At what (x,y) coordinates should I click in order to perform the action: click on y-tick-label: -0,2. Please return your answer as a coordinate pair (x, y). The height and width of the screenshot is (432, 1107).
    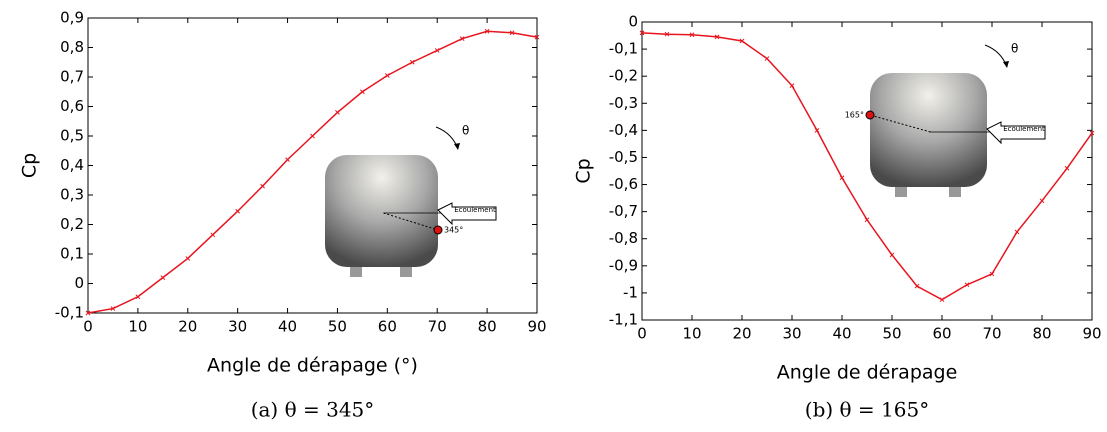
    Looking at the image, I should click on (623, 76).